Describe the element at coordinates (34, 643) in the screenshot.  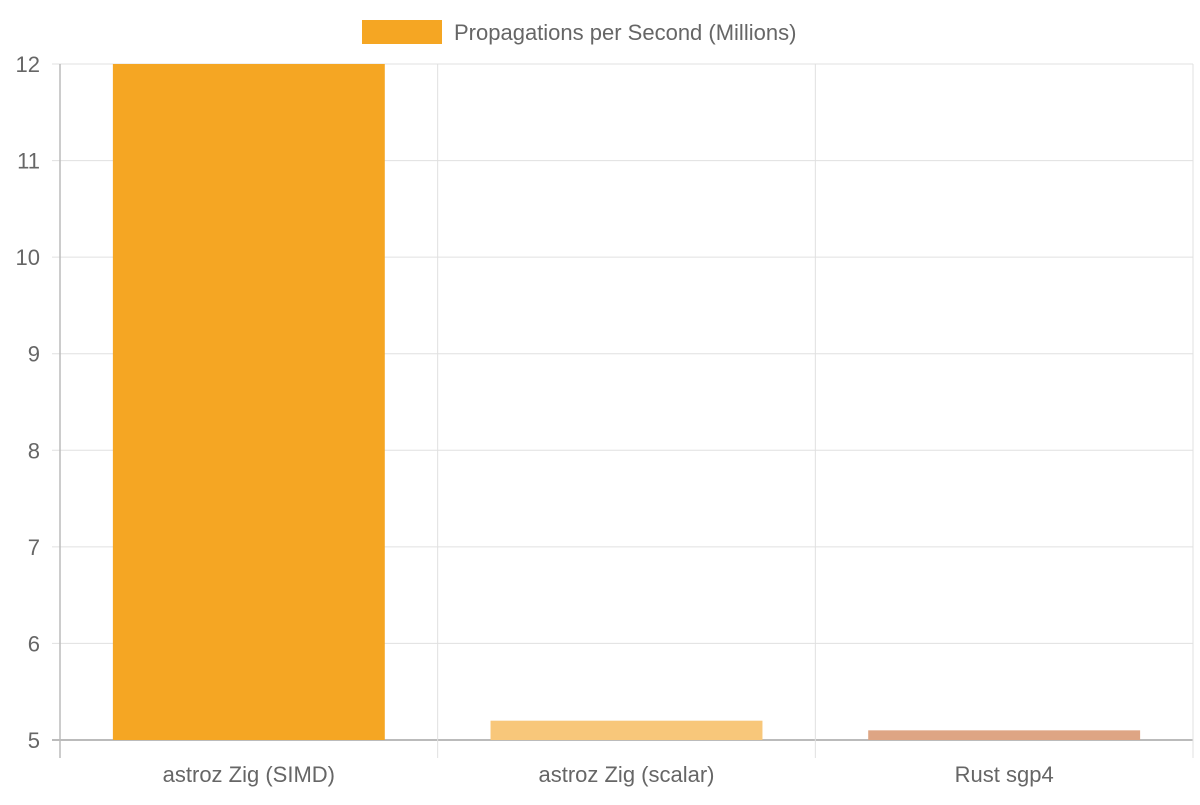
I see `y-tick-label: 6` at that location.